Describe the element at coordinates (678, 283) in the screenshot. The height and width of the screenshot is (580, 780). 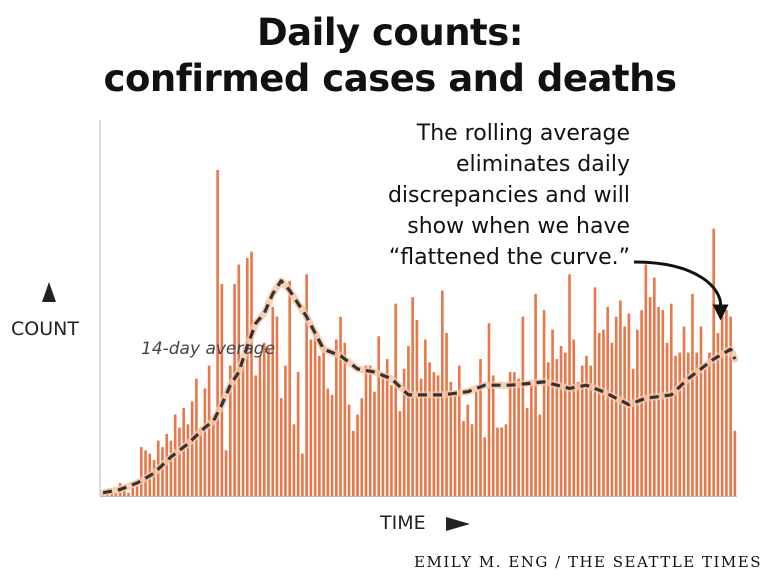
I see `curved-arrow-icon` at that location.